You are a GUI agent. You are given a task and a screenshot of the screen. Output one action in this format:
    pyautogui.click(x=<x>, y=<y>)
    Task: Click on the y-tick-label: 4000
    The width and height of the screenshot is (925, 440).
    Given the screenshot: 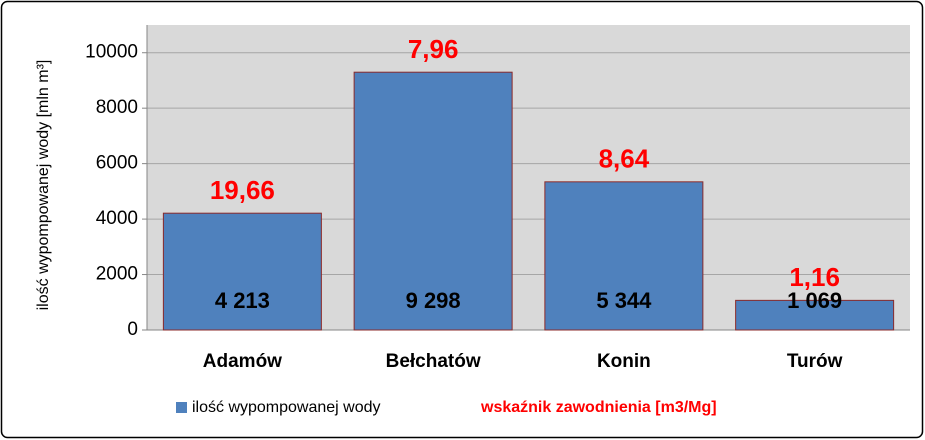 What is the action you would take?
    pyautogui.click(x=117, y=218)
    